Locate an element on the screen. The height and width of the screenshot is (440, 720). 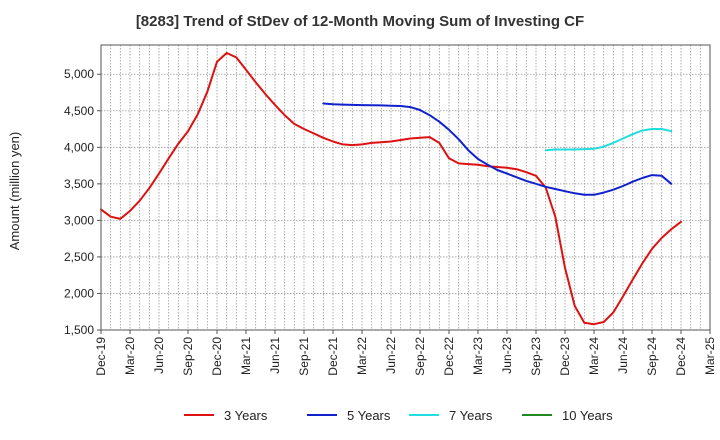
x-tick-label: Dec-22 is located at coordinates (449, 356).